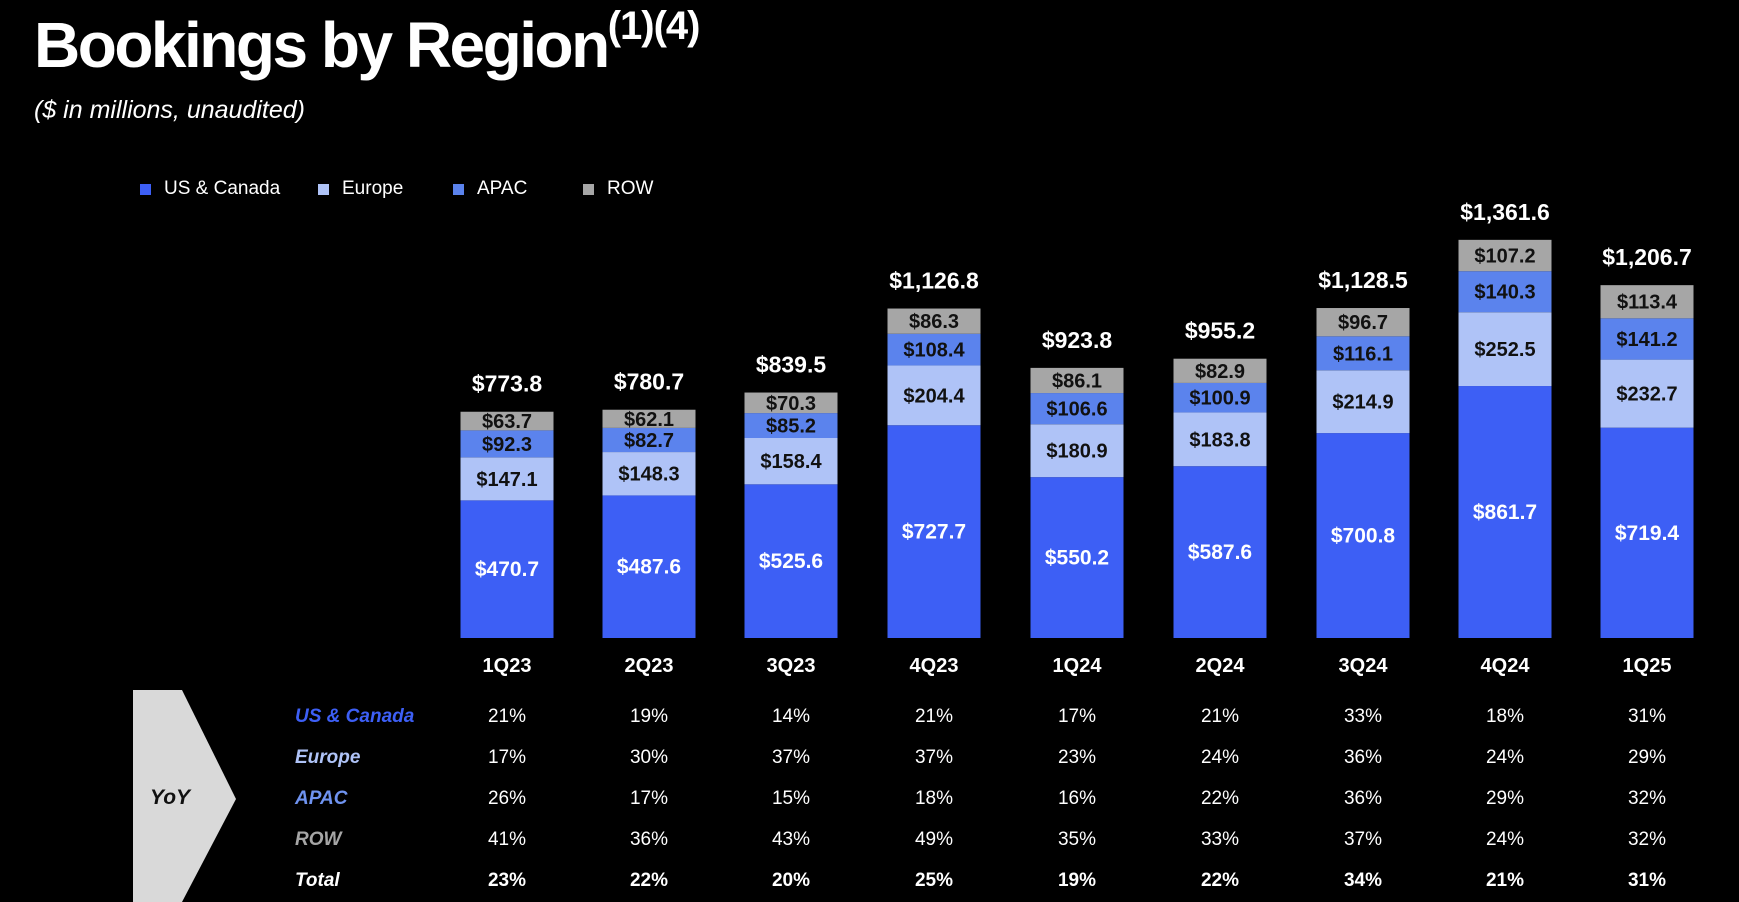  Describe the element at coordinates (791, 365) in the screenshot. I see `bar-total-label: $839.5` at that location.